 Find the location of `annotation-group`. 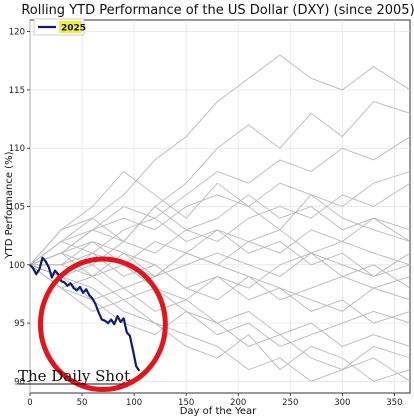

annotation-group is located at coordinates (102, 324).